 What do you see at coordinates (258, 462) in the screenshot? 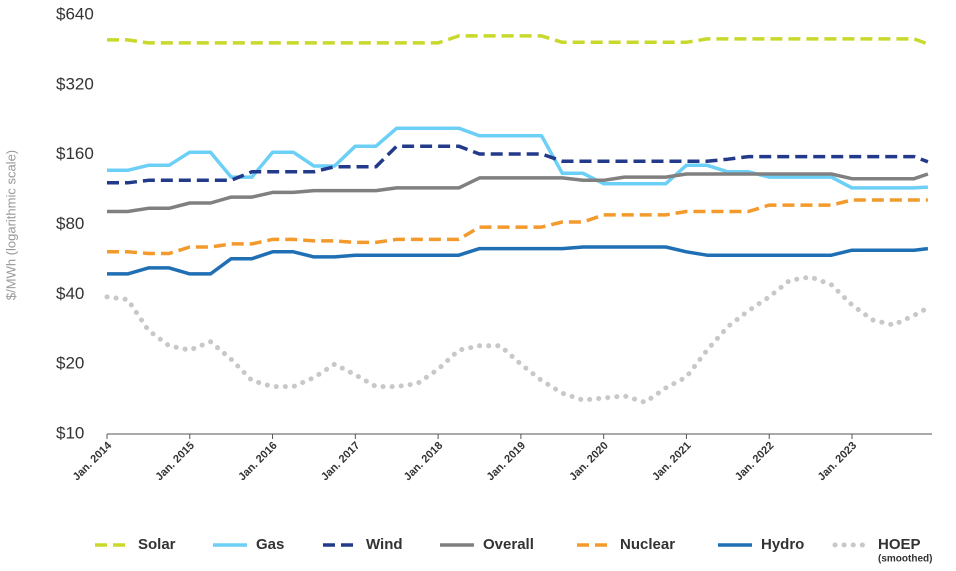
I see `x-tick-label: Jan. 2016` at bounding box center [258, 462].